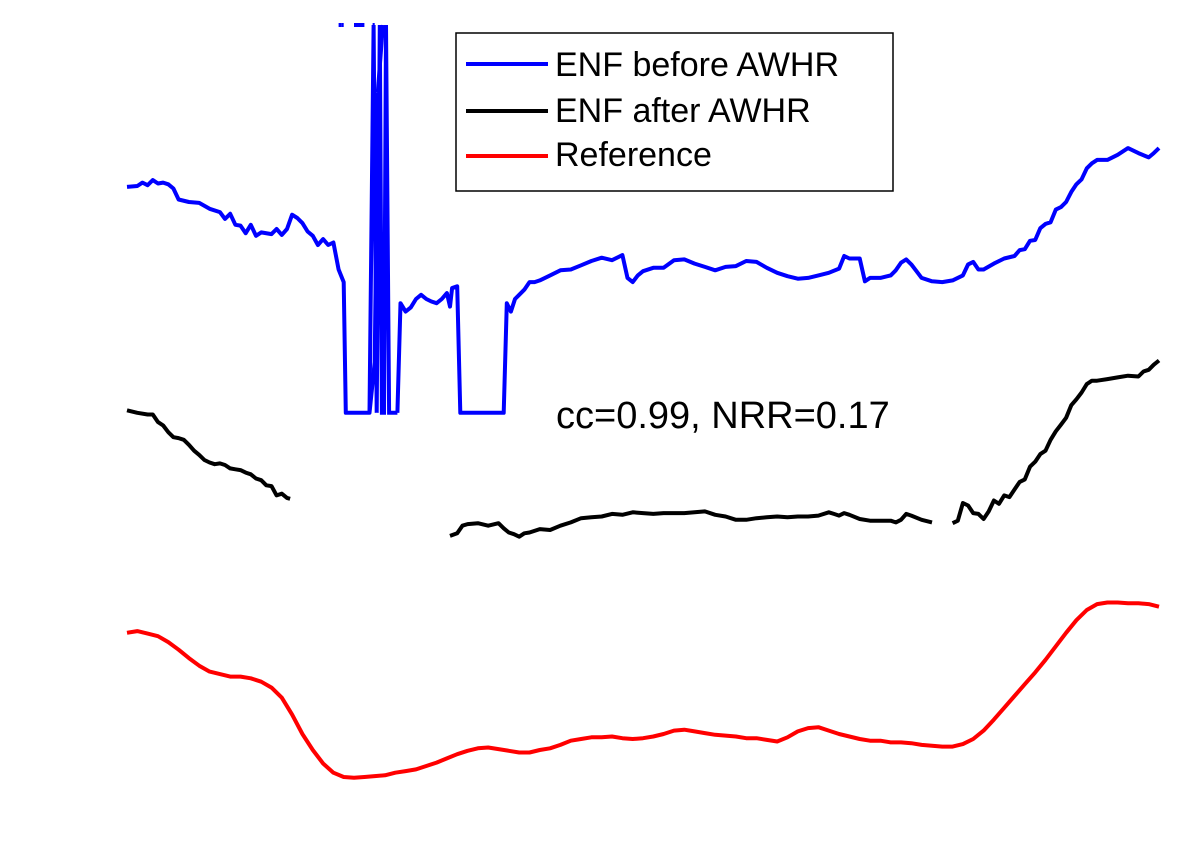 The image size is (1189, 862). What do you see at coordinates (683, 111) in the screenshot?
I see `legend-label-enf-after: ENF after AWHR` at bounding box center [683, 111].